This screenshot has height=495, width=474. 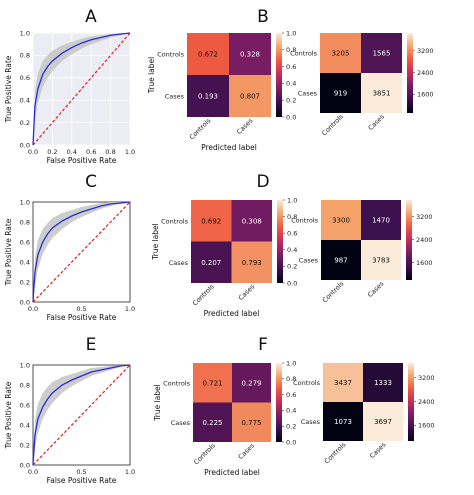 What do you see at coordinates (211, 263) in the screenshot?
I see `cm-d1-cell-value: 0.207` at bounding box center [211, 263].